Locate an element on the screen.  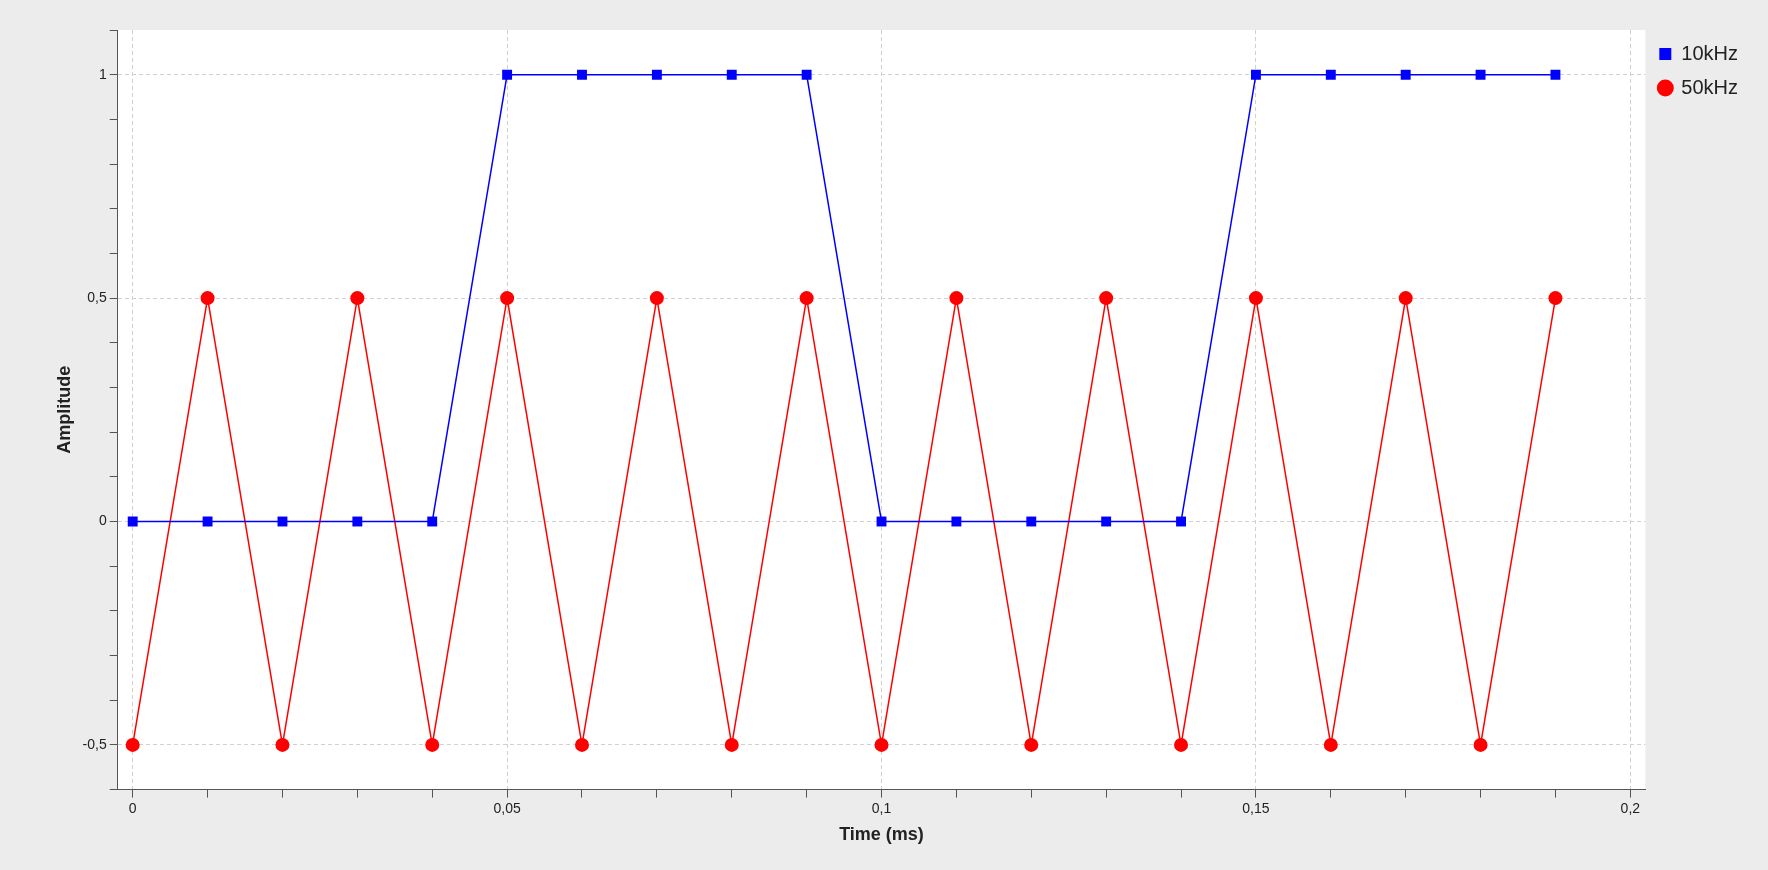
x-tick-label: 0,15 is located at coordinates (1256, 807).